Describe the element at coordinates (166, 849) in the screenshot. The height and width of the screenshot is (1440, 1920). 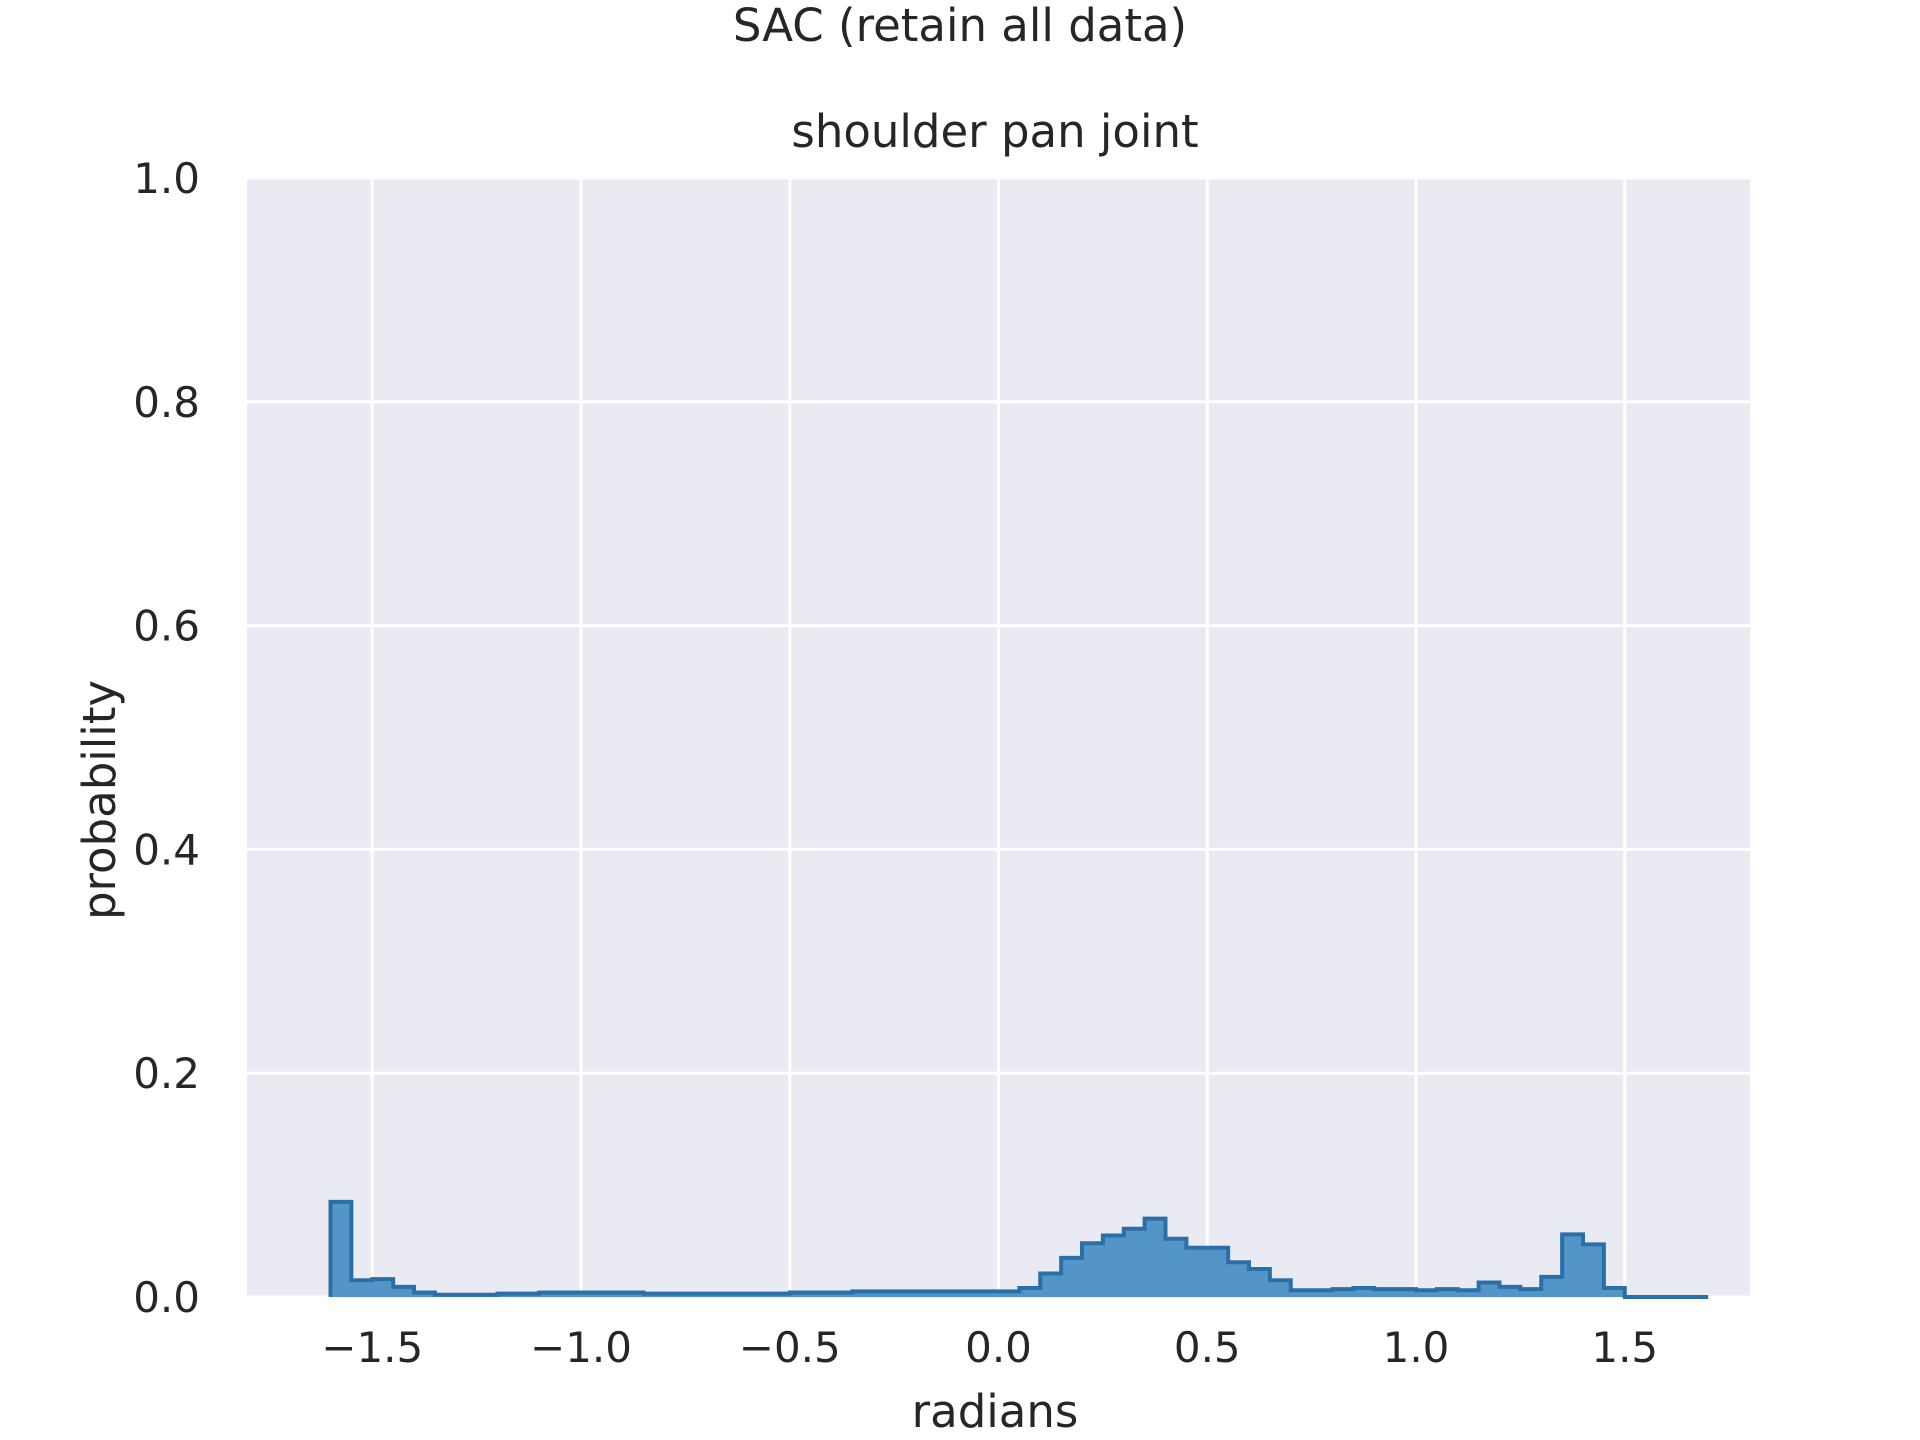
I see `y-tick-label: 0.4` at that location.